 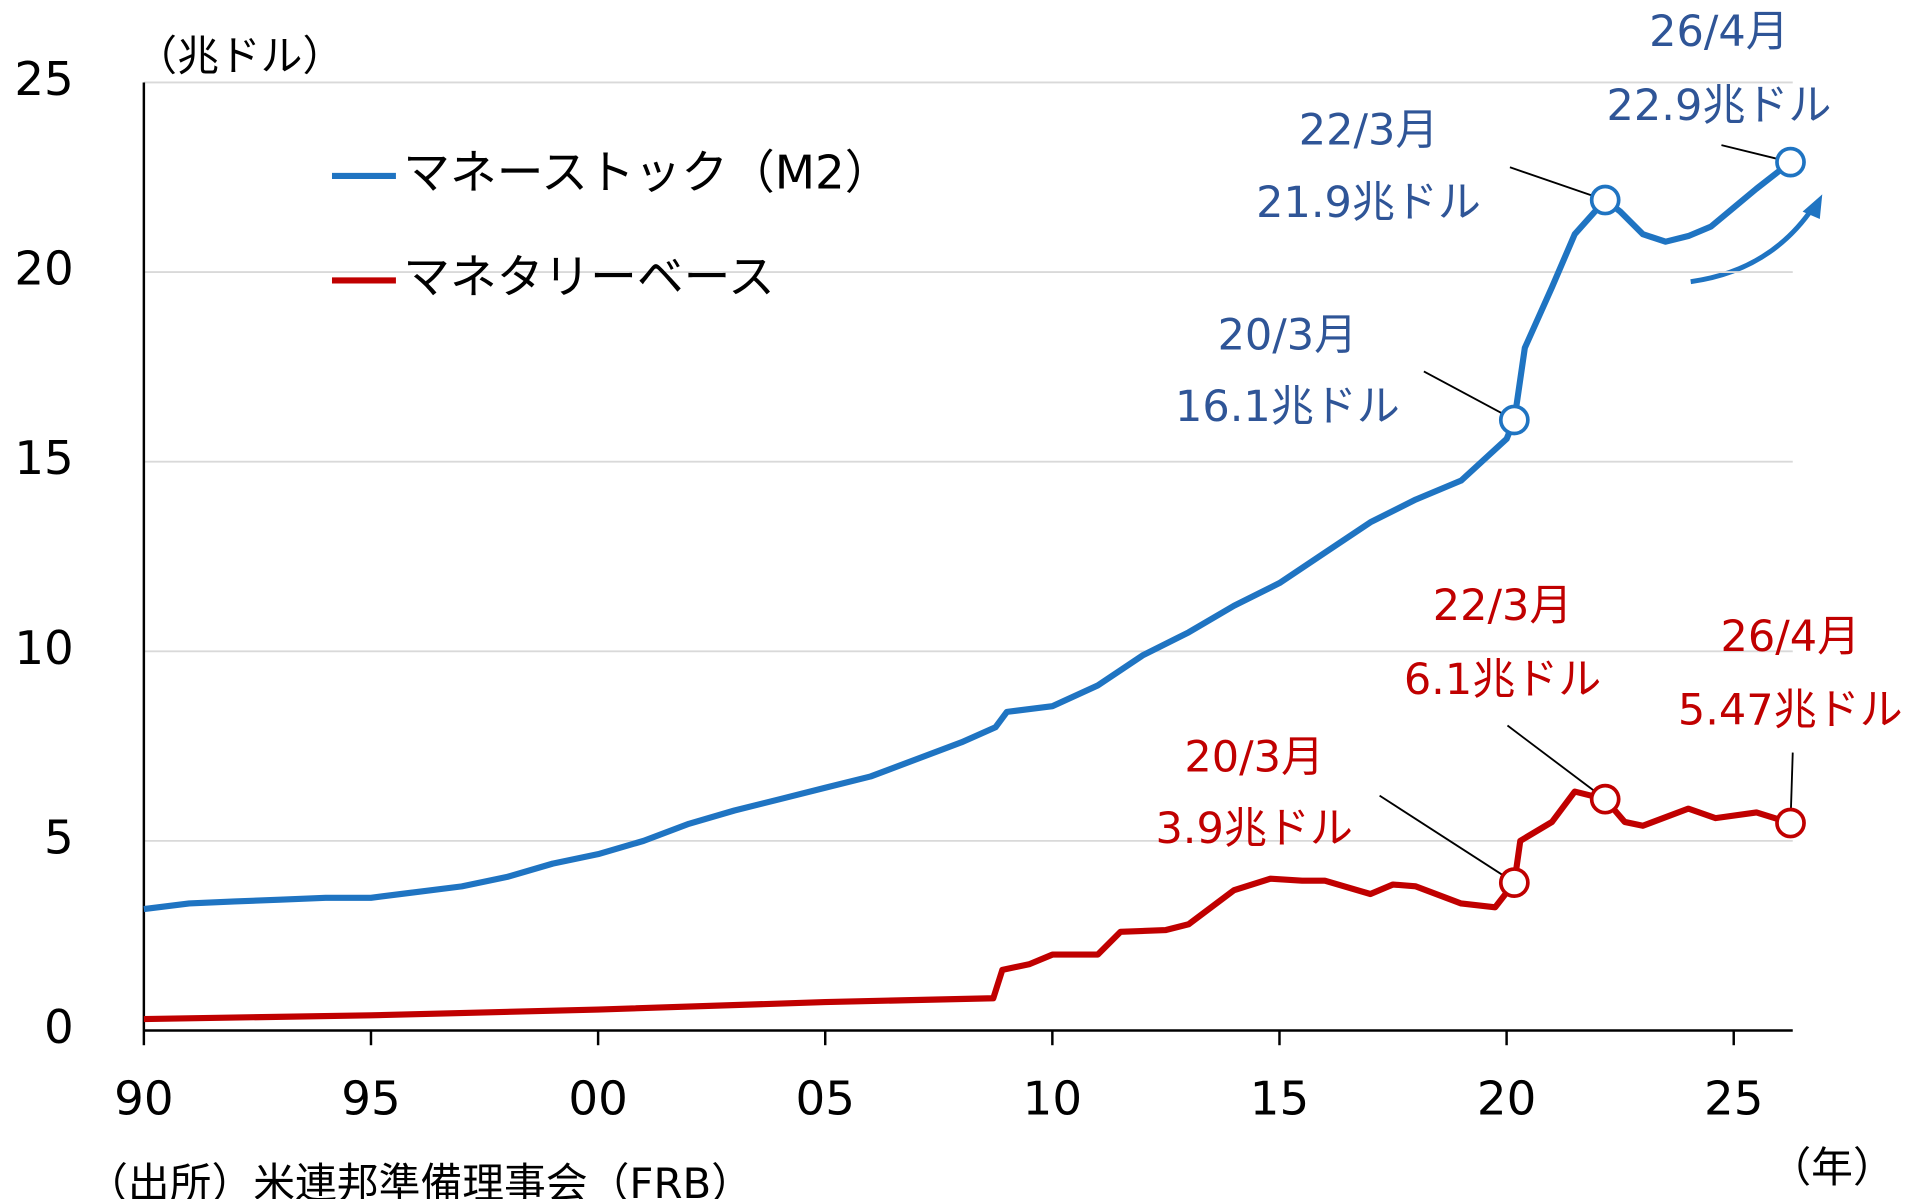 What do you see at coordinates (59, 1028) in the screenshot?
I see `y-tick-label: 0` at bounding box center [59, 1028].